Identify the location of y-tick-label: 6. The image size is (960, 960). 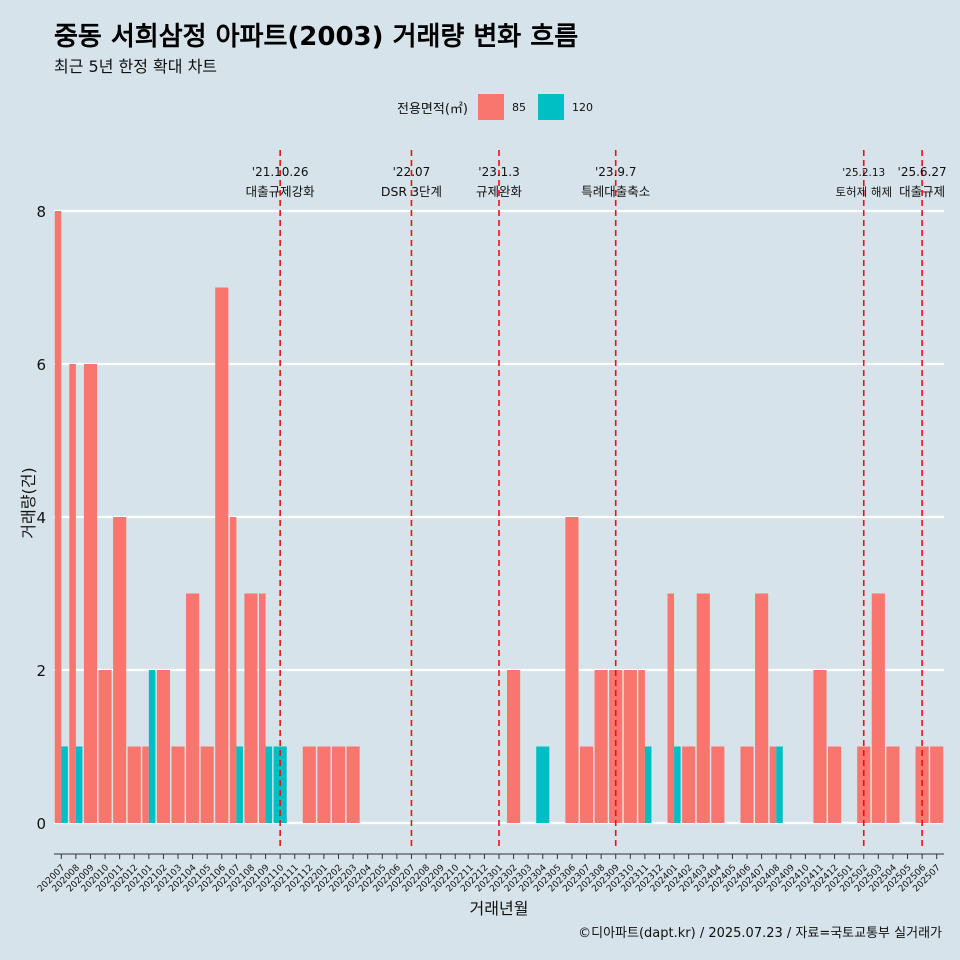
(41, 365).